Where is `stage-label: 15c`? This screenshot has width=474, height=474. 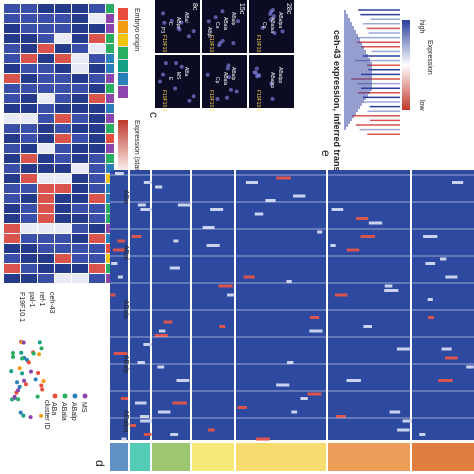
stage-label: 15c is located at coordinates (241, 9).